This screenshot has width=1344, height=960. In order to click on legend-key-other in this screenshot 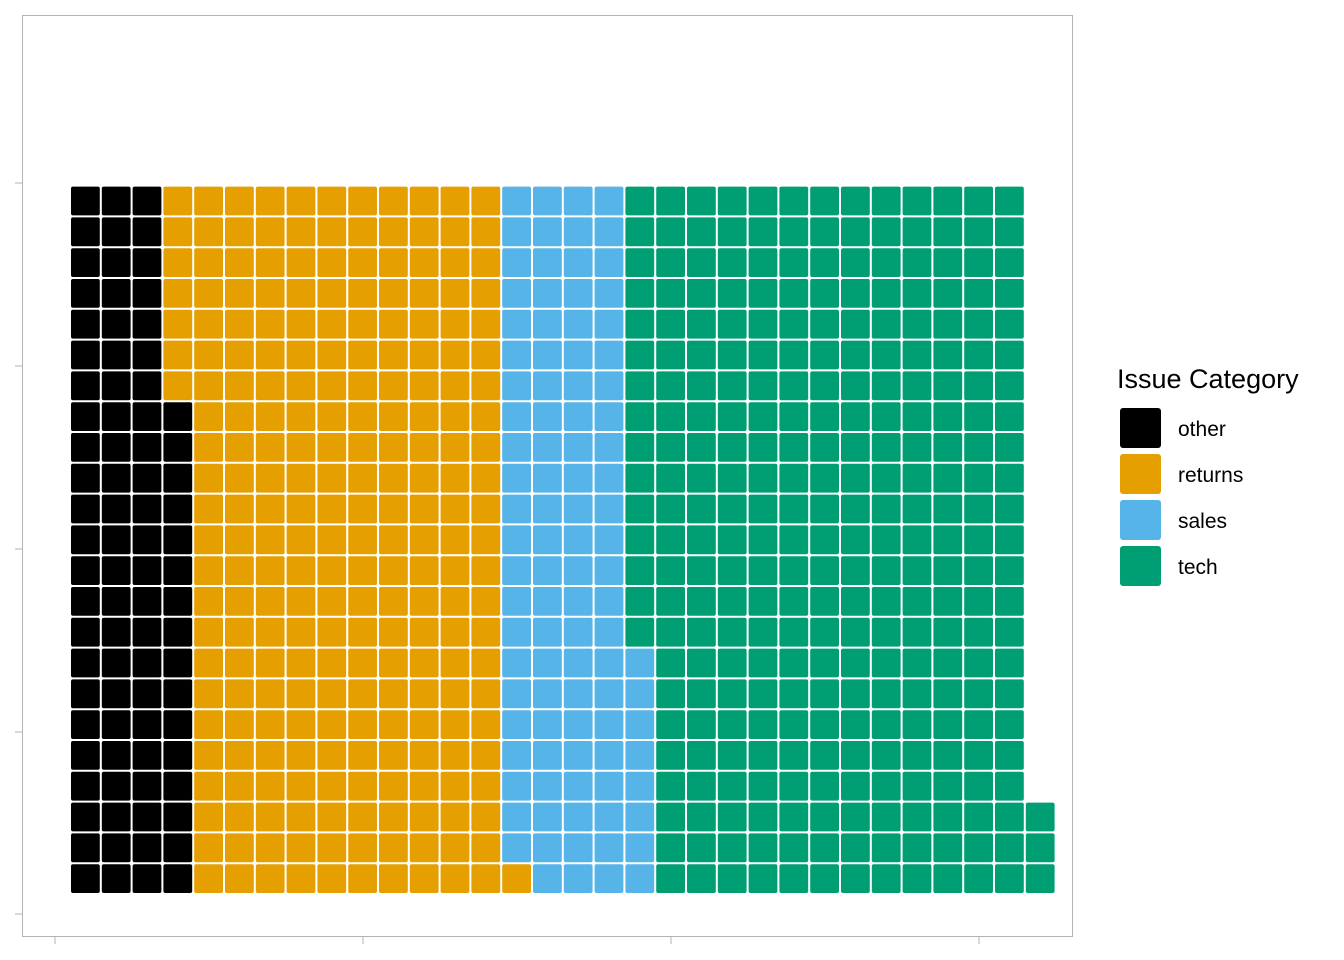, I will do `click(1140, 428)`.